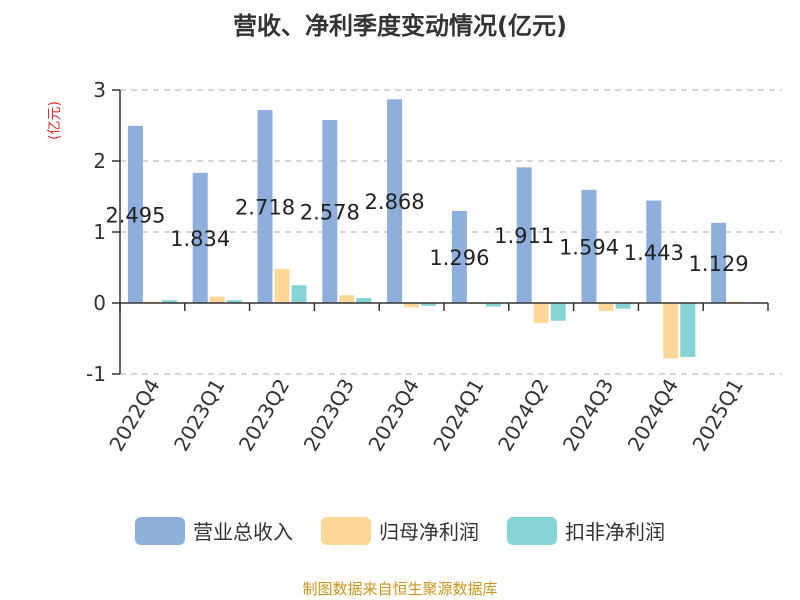  I want to click on data-label: 2.868, so click(395, 202).